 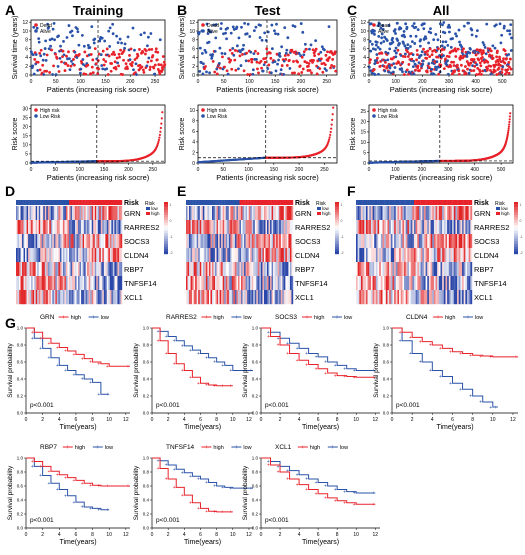 What do you see at coordinates (26, 155) in the screenshot?
I see `y-tick-label: 5` at bounding box center [26, 155].